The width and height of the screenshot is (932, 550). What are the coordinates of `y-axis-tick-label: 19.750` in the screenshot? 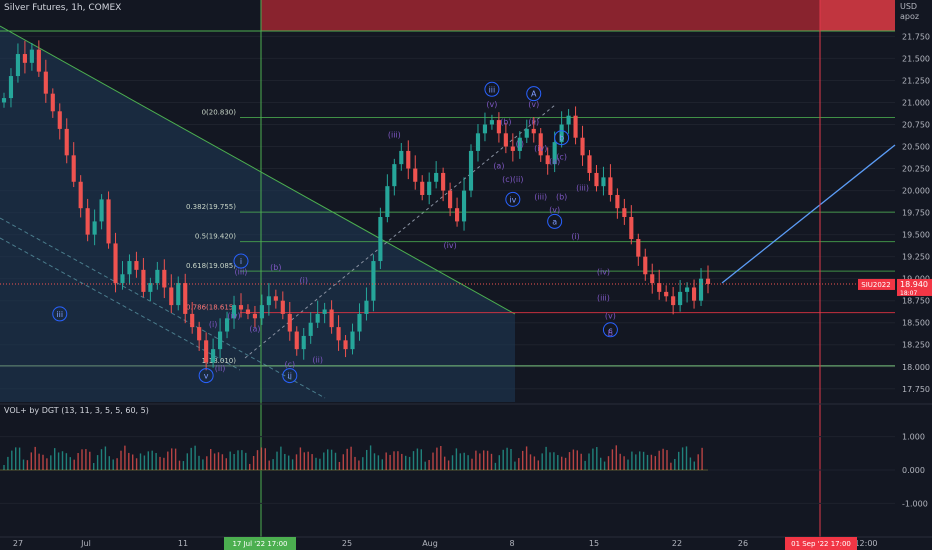 It's located at (916, 213).